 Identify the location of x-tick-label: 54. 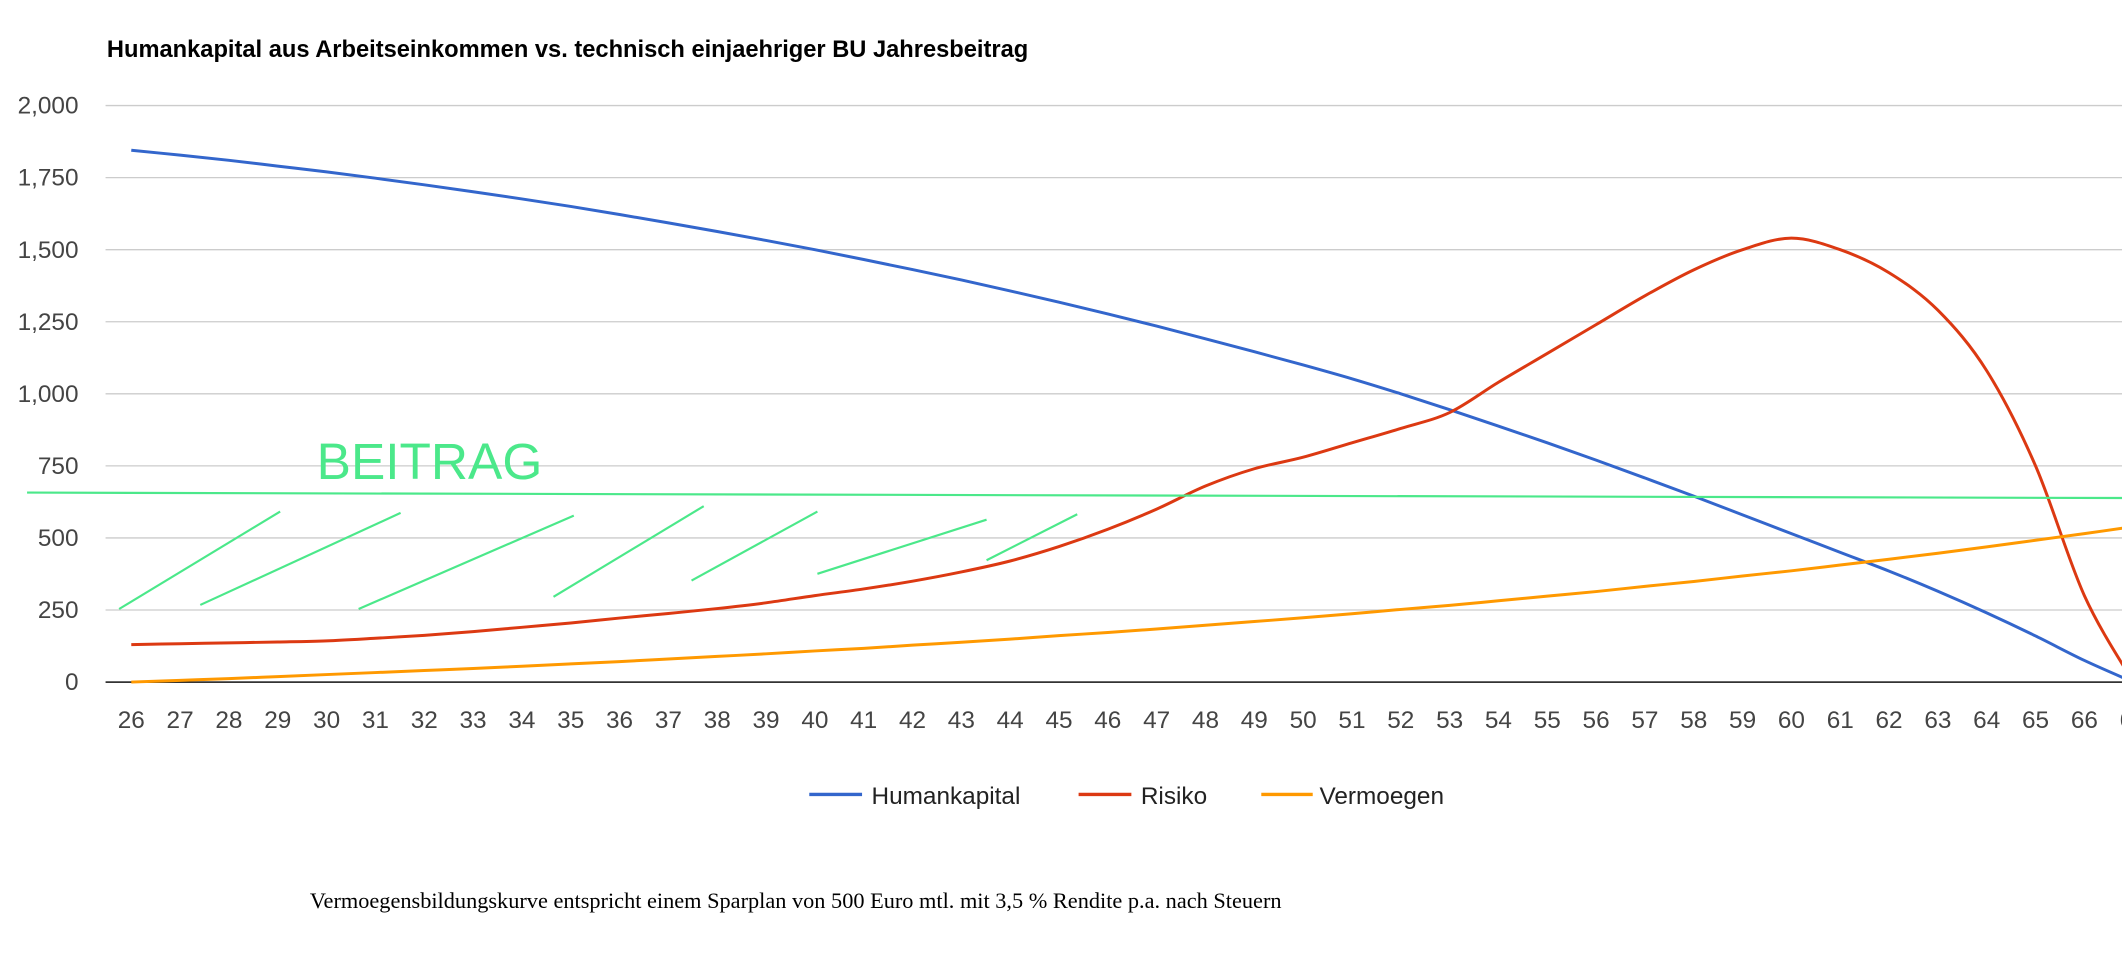
(1498, 720).